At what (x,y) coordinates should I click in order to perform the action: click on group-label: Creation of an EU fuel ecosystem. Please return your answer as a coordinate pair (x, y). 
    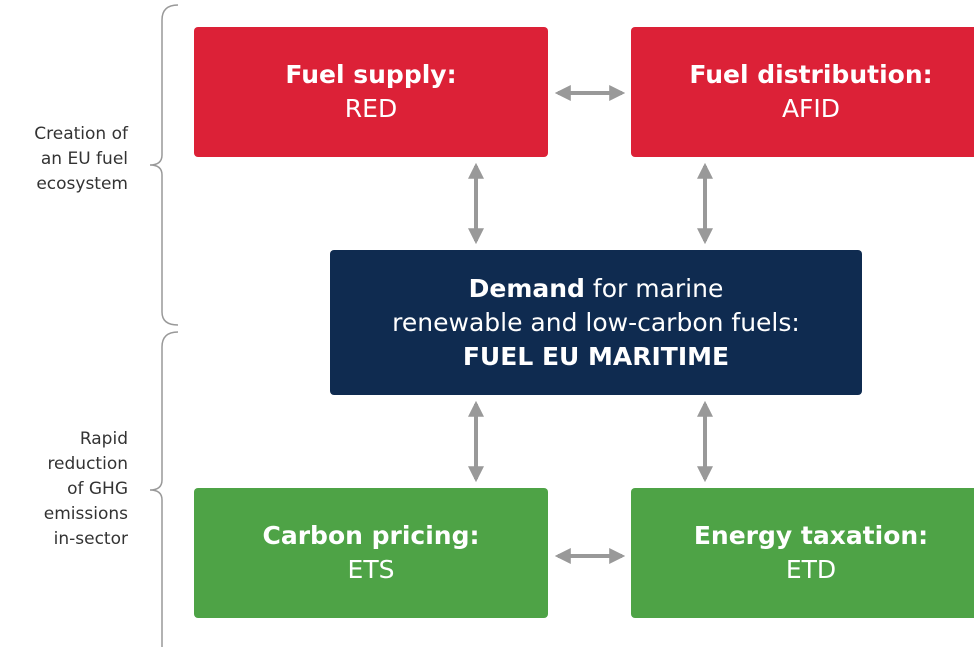
    Looking at the image, I should click on (81, 159).